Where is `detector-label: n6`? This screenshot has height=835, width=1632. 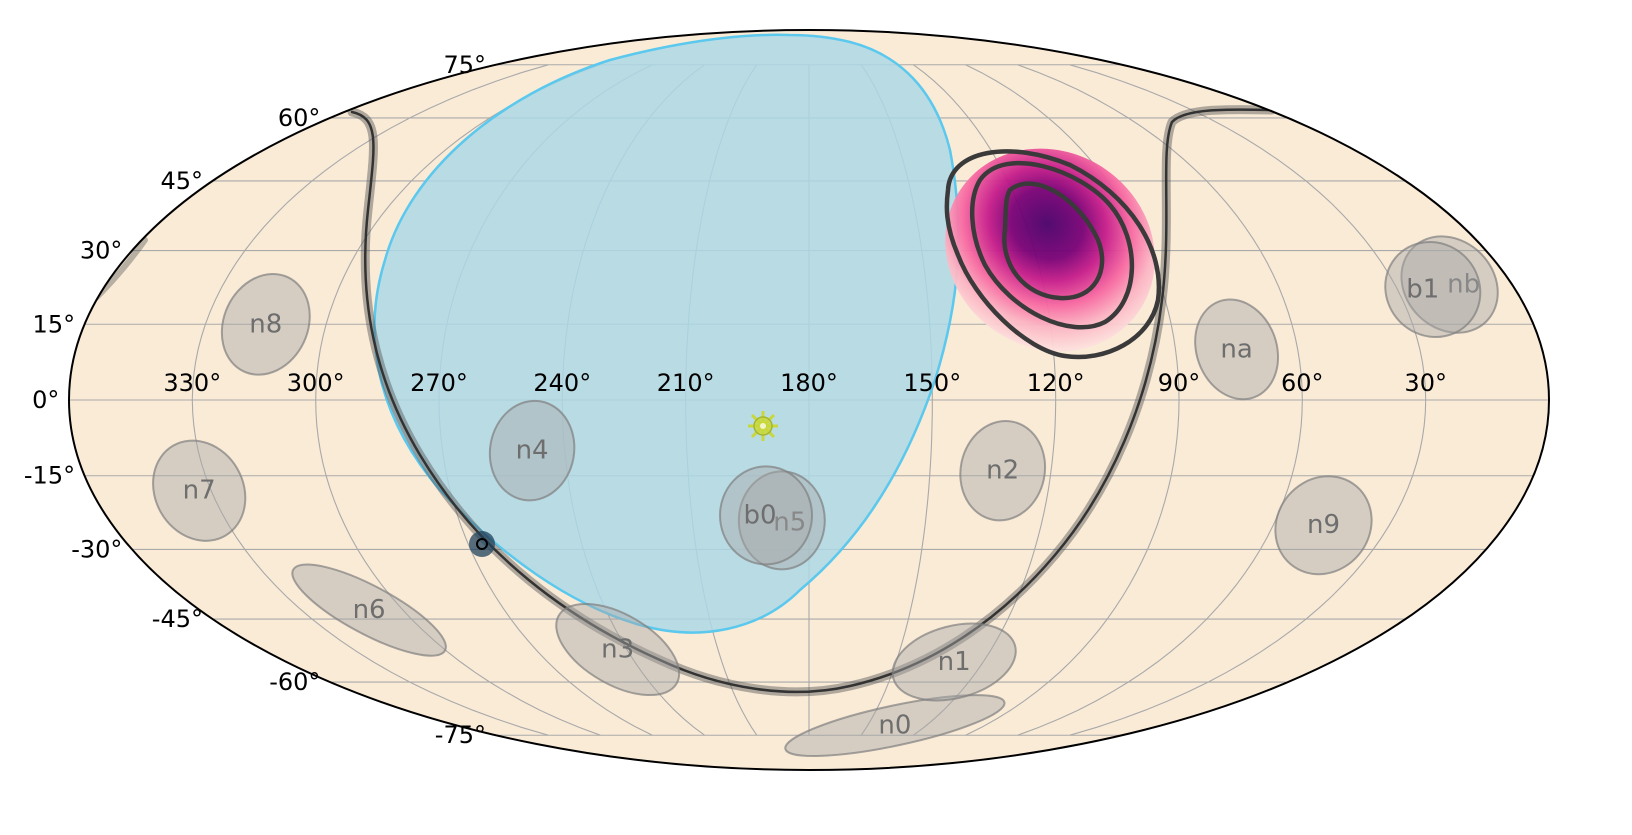
detector-label: n6 is located at coordinates (369, 610).